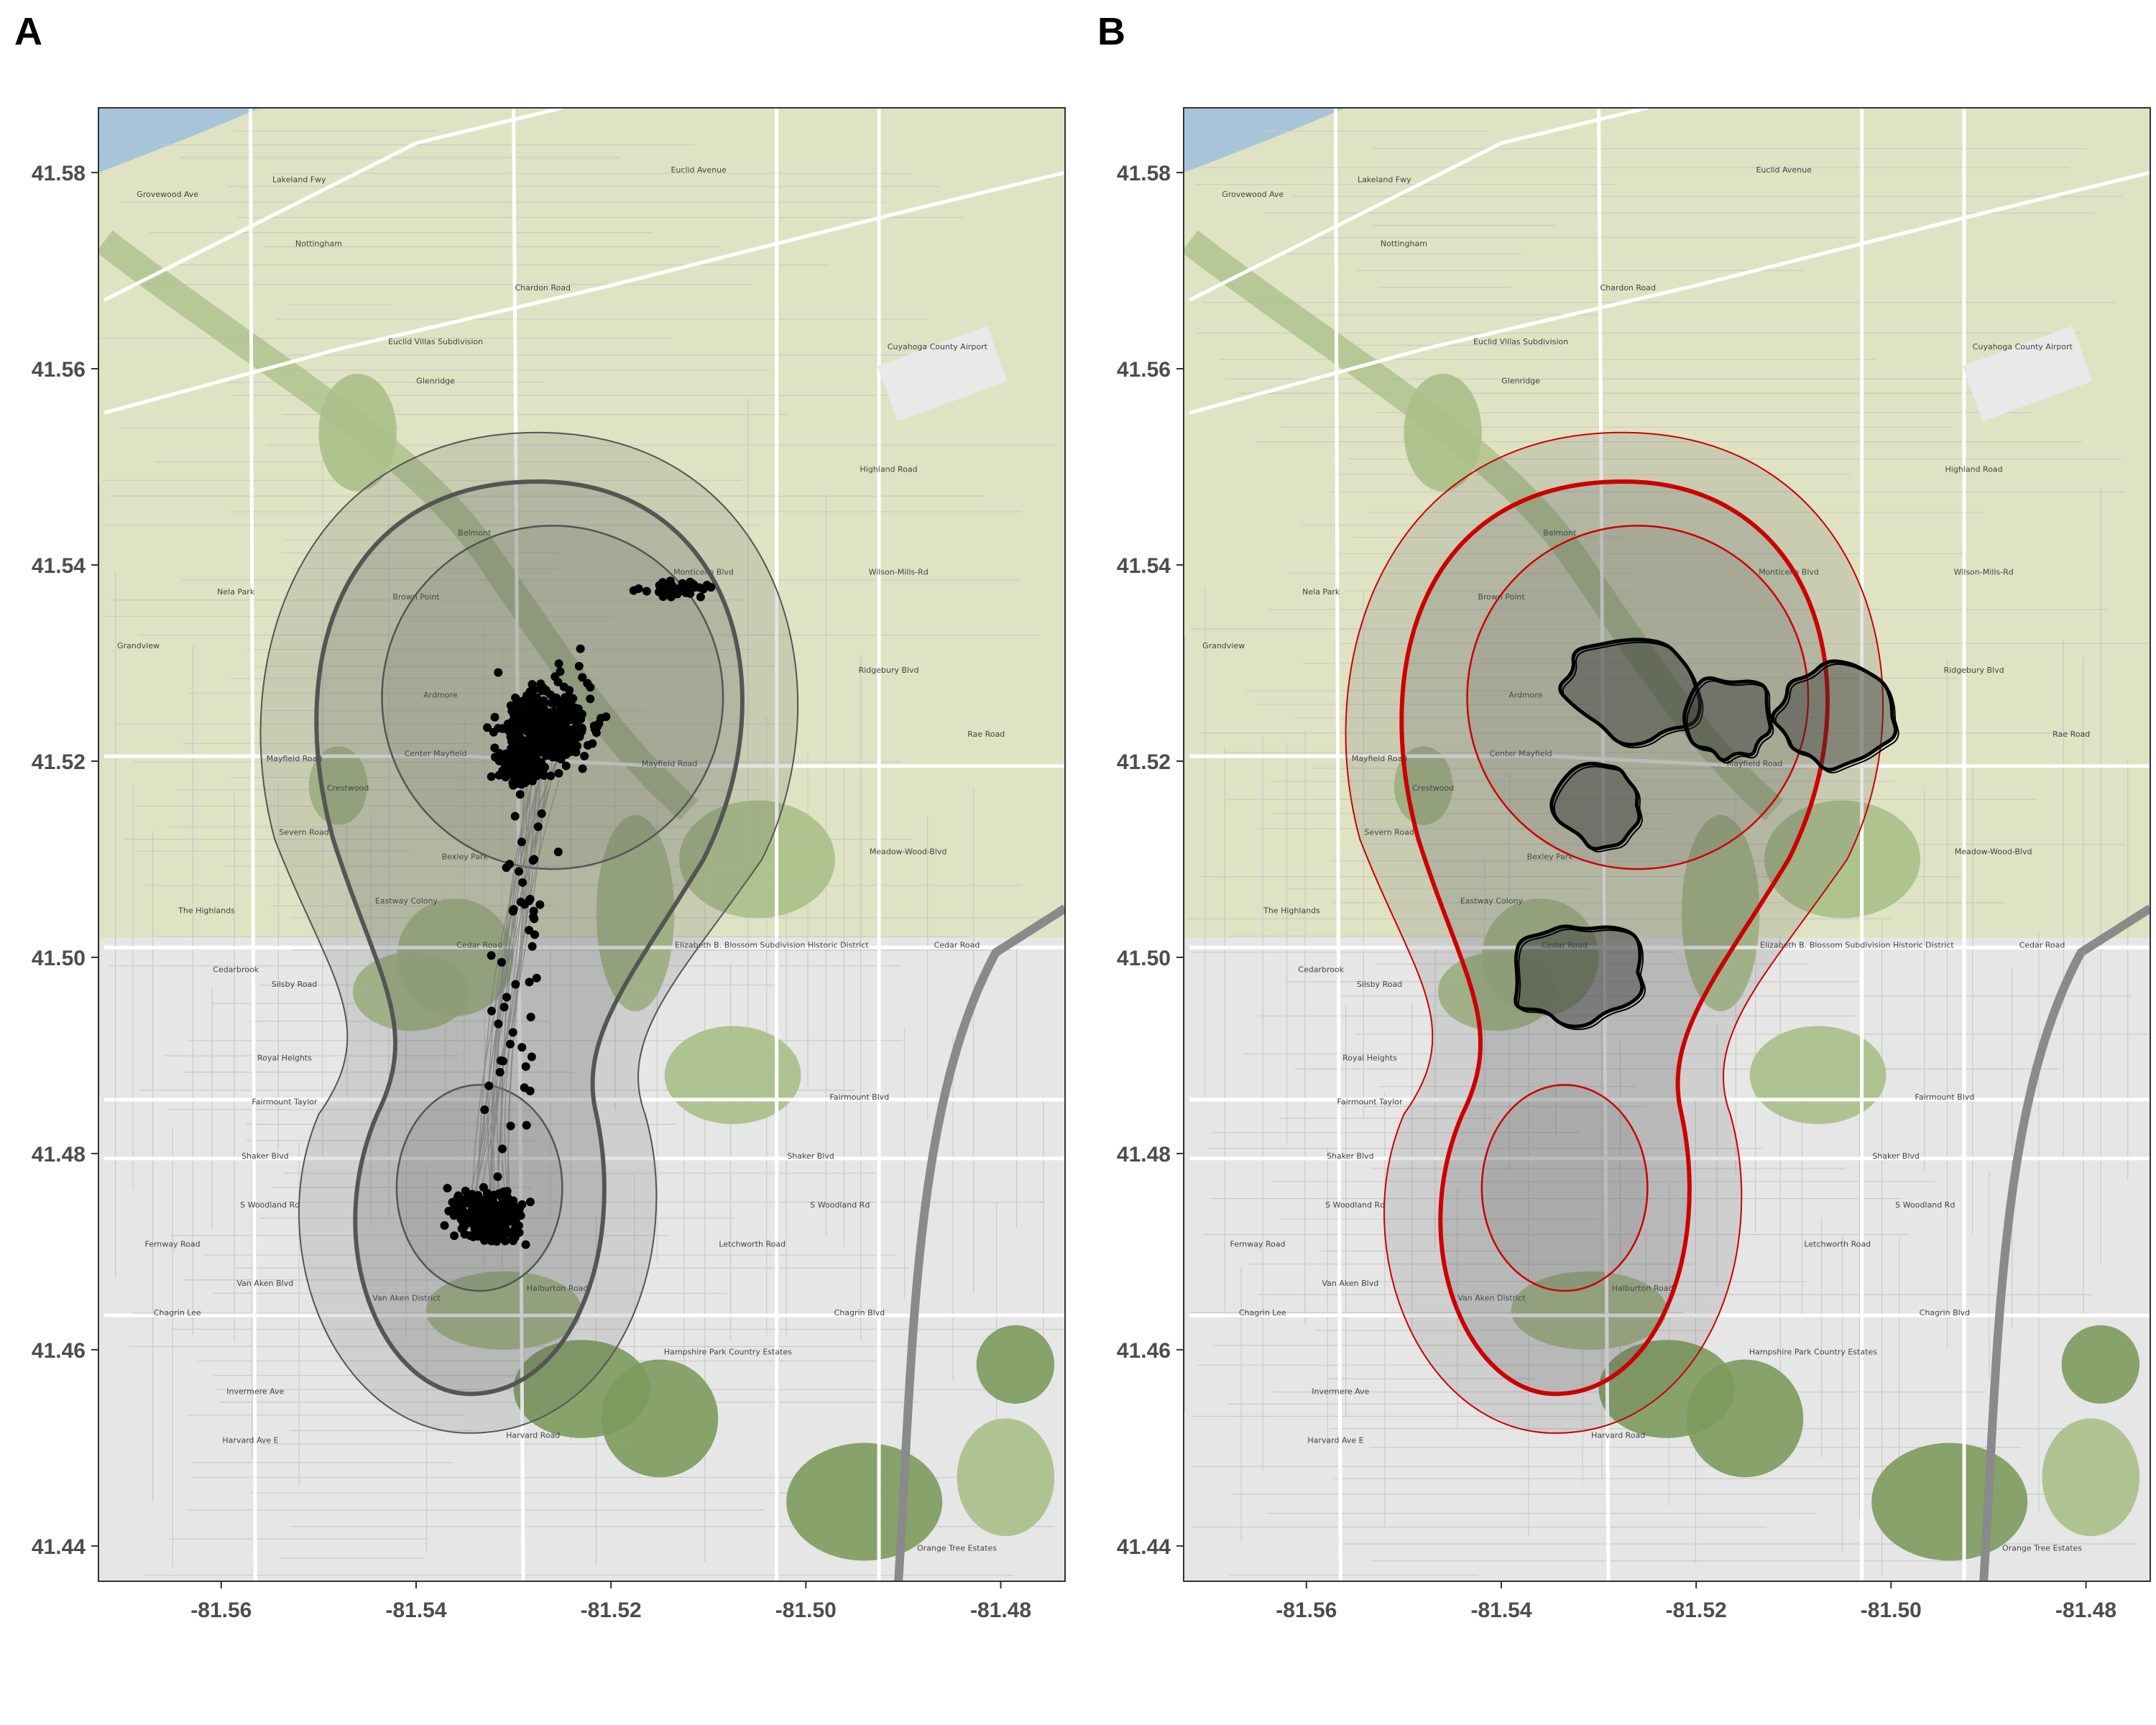 The image size is (2156, 1725). What do you see at coordinates (1525, 694) in the screenshot?
I see `map-place-label: Ardmore` at bounding box center [1525, 694].